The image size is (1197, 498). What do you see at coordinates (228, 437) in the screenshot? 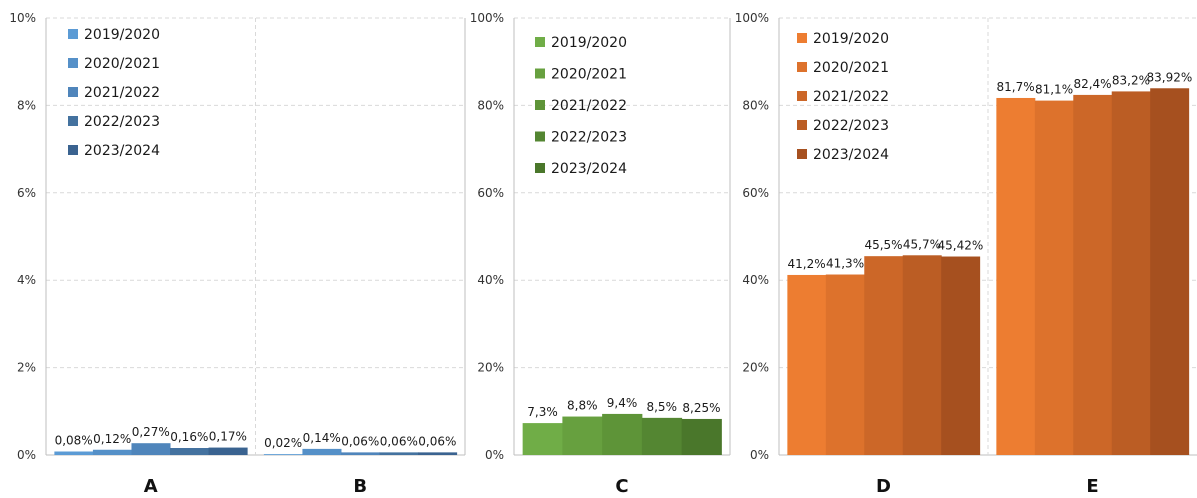
I see `data-label: 0,17%` at bounding box center [228, 437].